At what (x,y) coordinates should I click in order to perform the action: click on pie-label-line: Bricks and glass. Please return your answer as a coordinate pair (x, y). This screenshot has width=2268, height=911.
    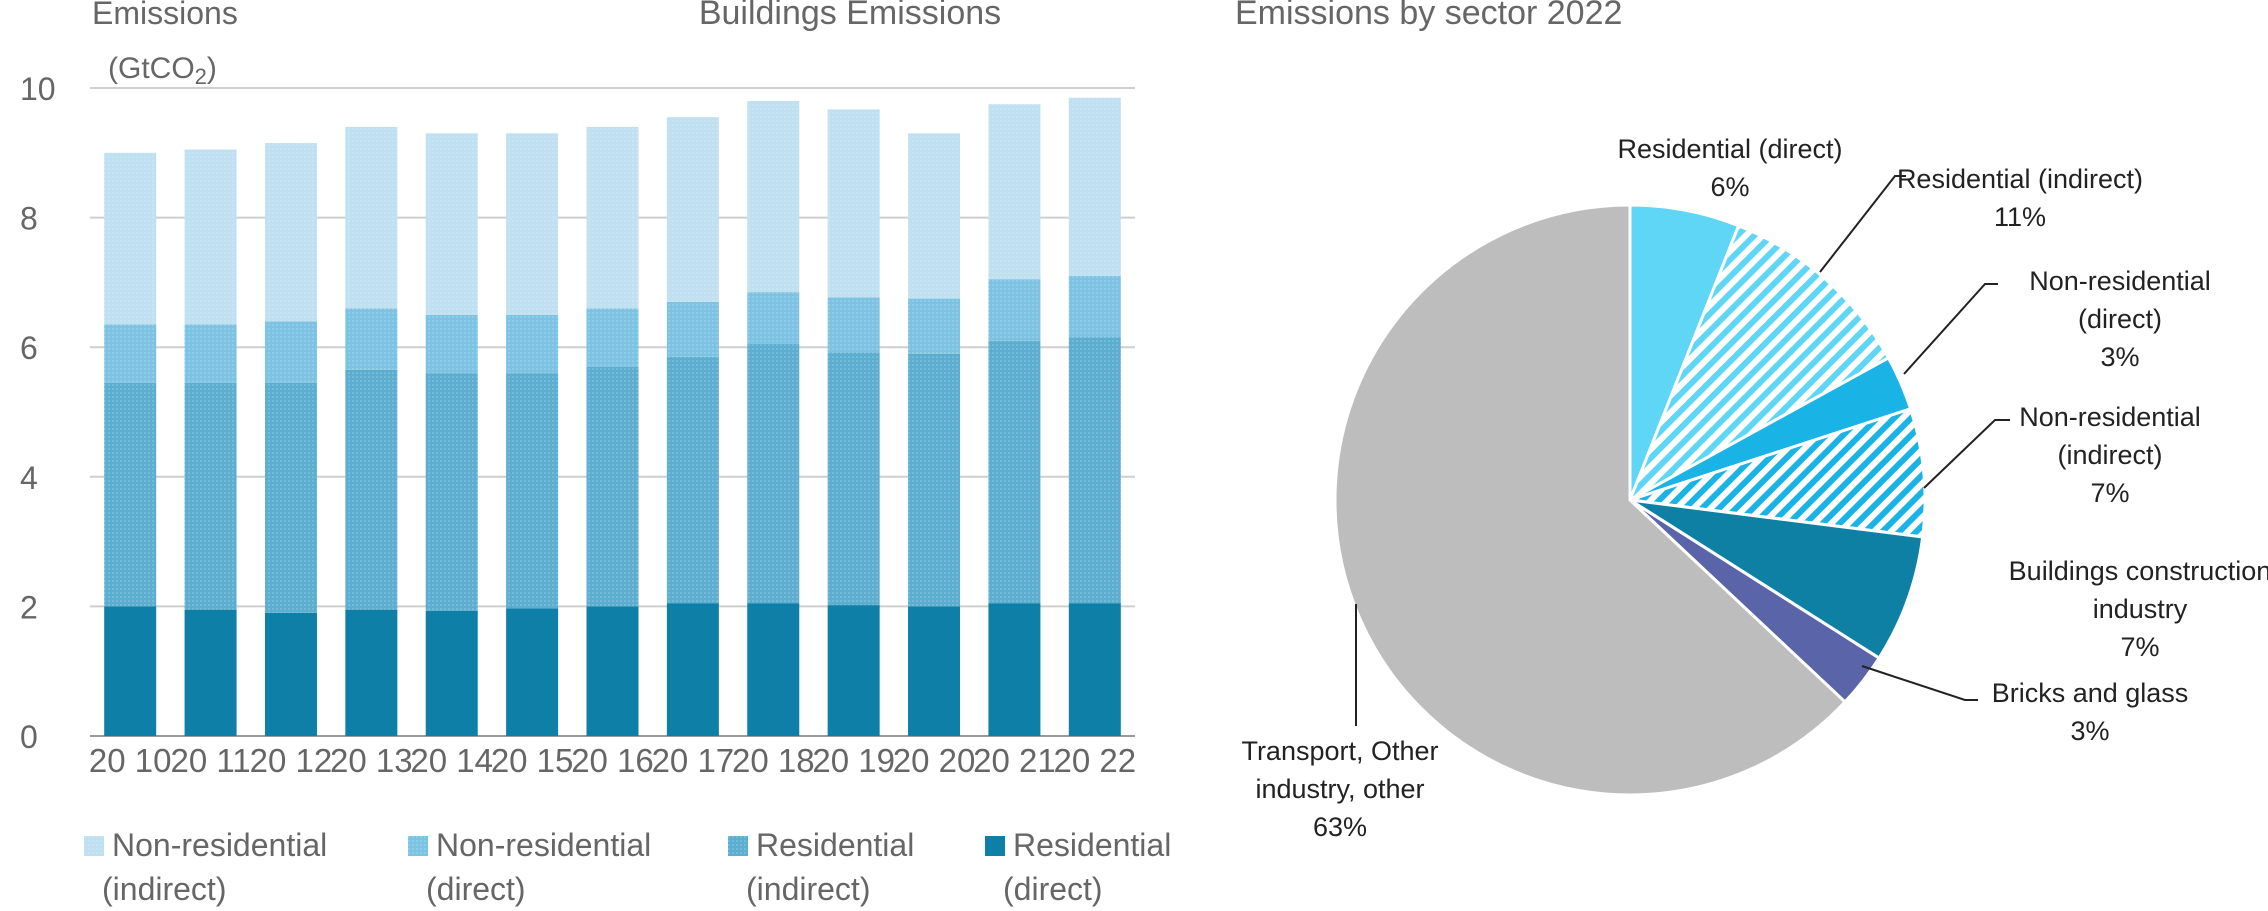
    Looking at the image, I should click on (2090, 693).